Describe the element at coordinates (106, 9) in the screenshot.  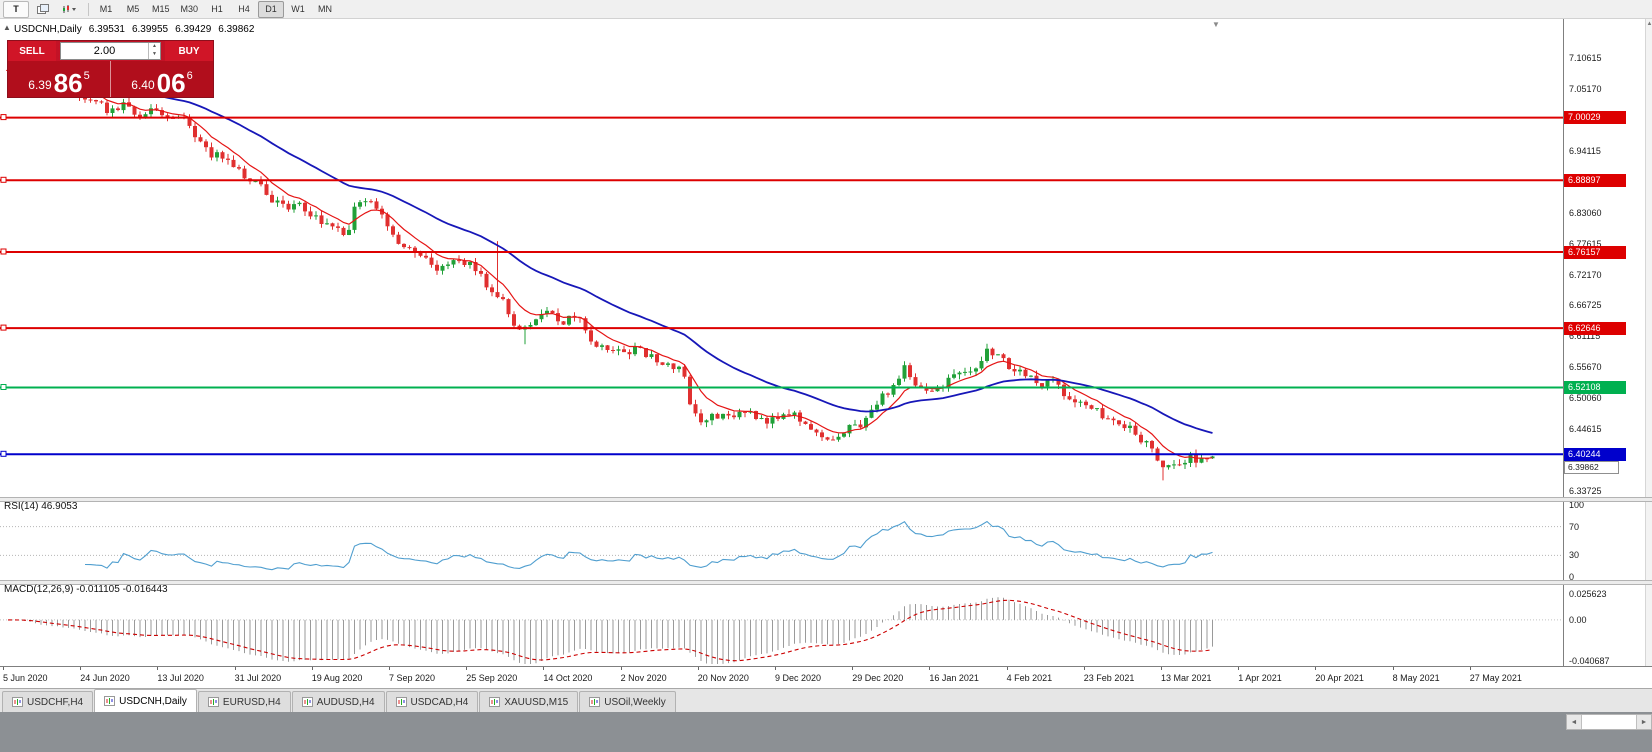
I see `timeframe-button-m1: M1` at that location.